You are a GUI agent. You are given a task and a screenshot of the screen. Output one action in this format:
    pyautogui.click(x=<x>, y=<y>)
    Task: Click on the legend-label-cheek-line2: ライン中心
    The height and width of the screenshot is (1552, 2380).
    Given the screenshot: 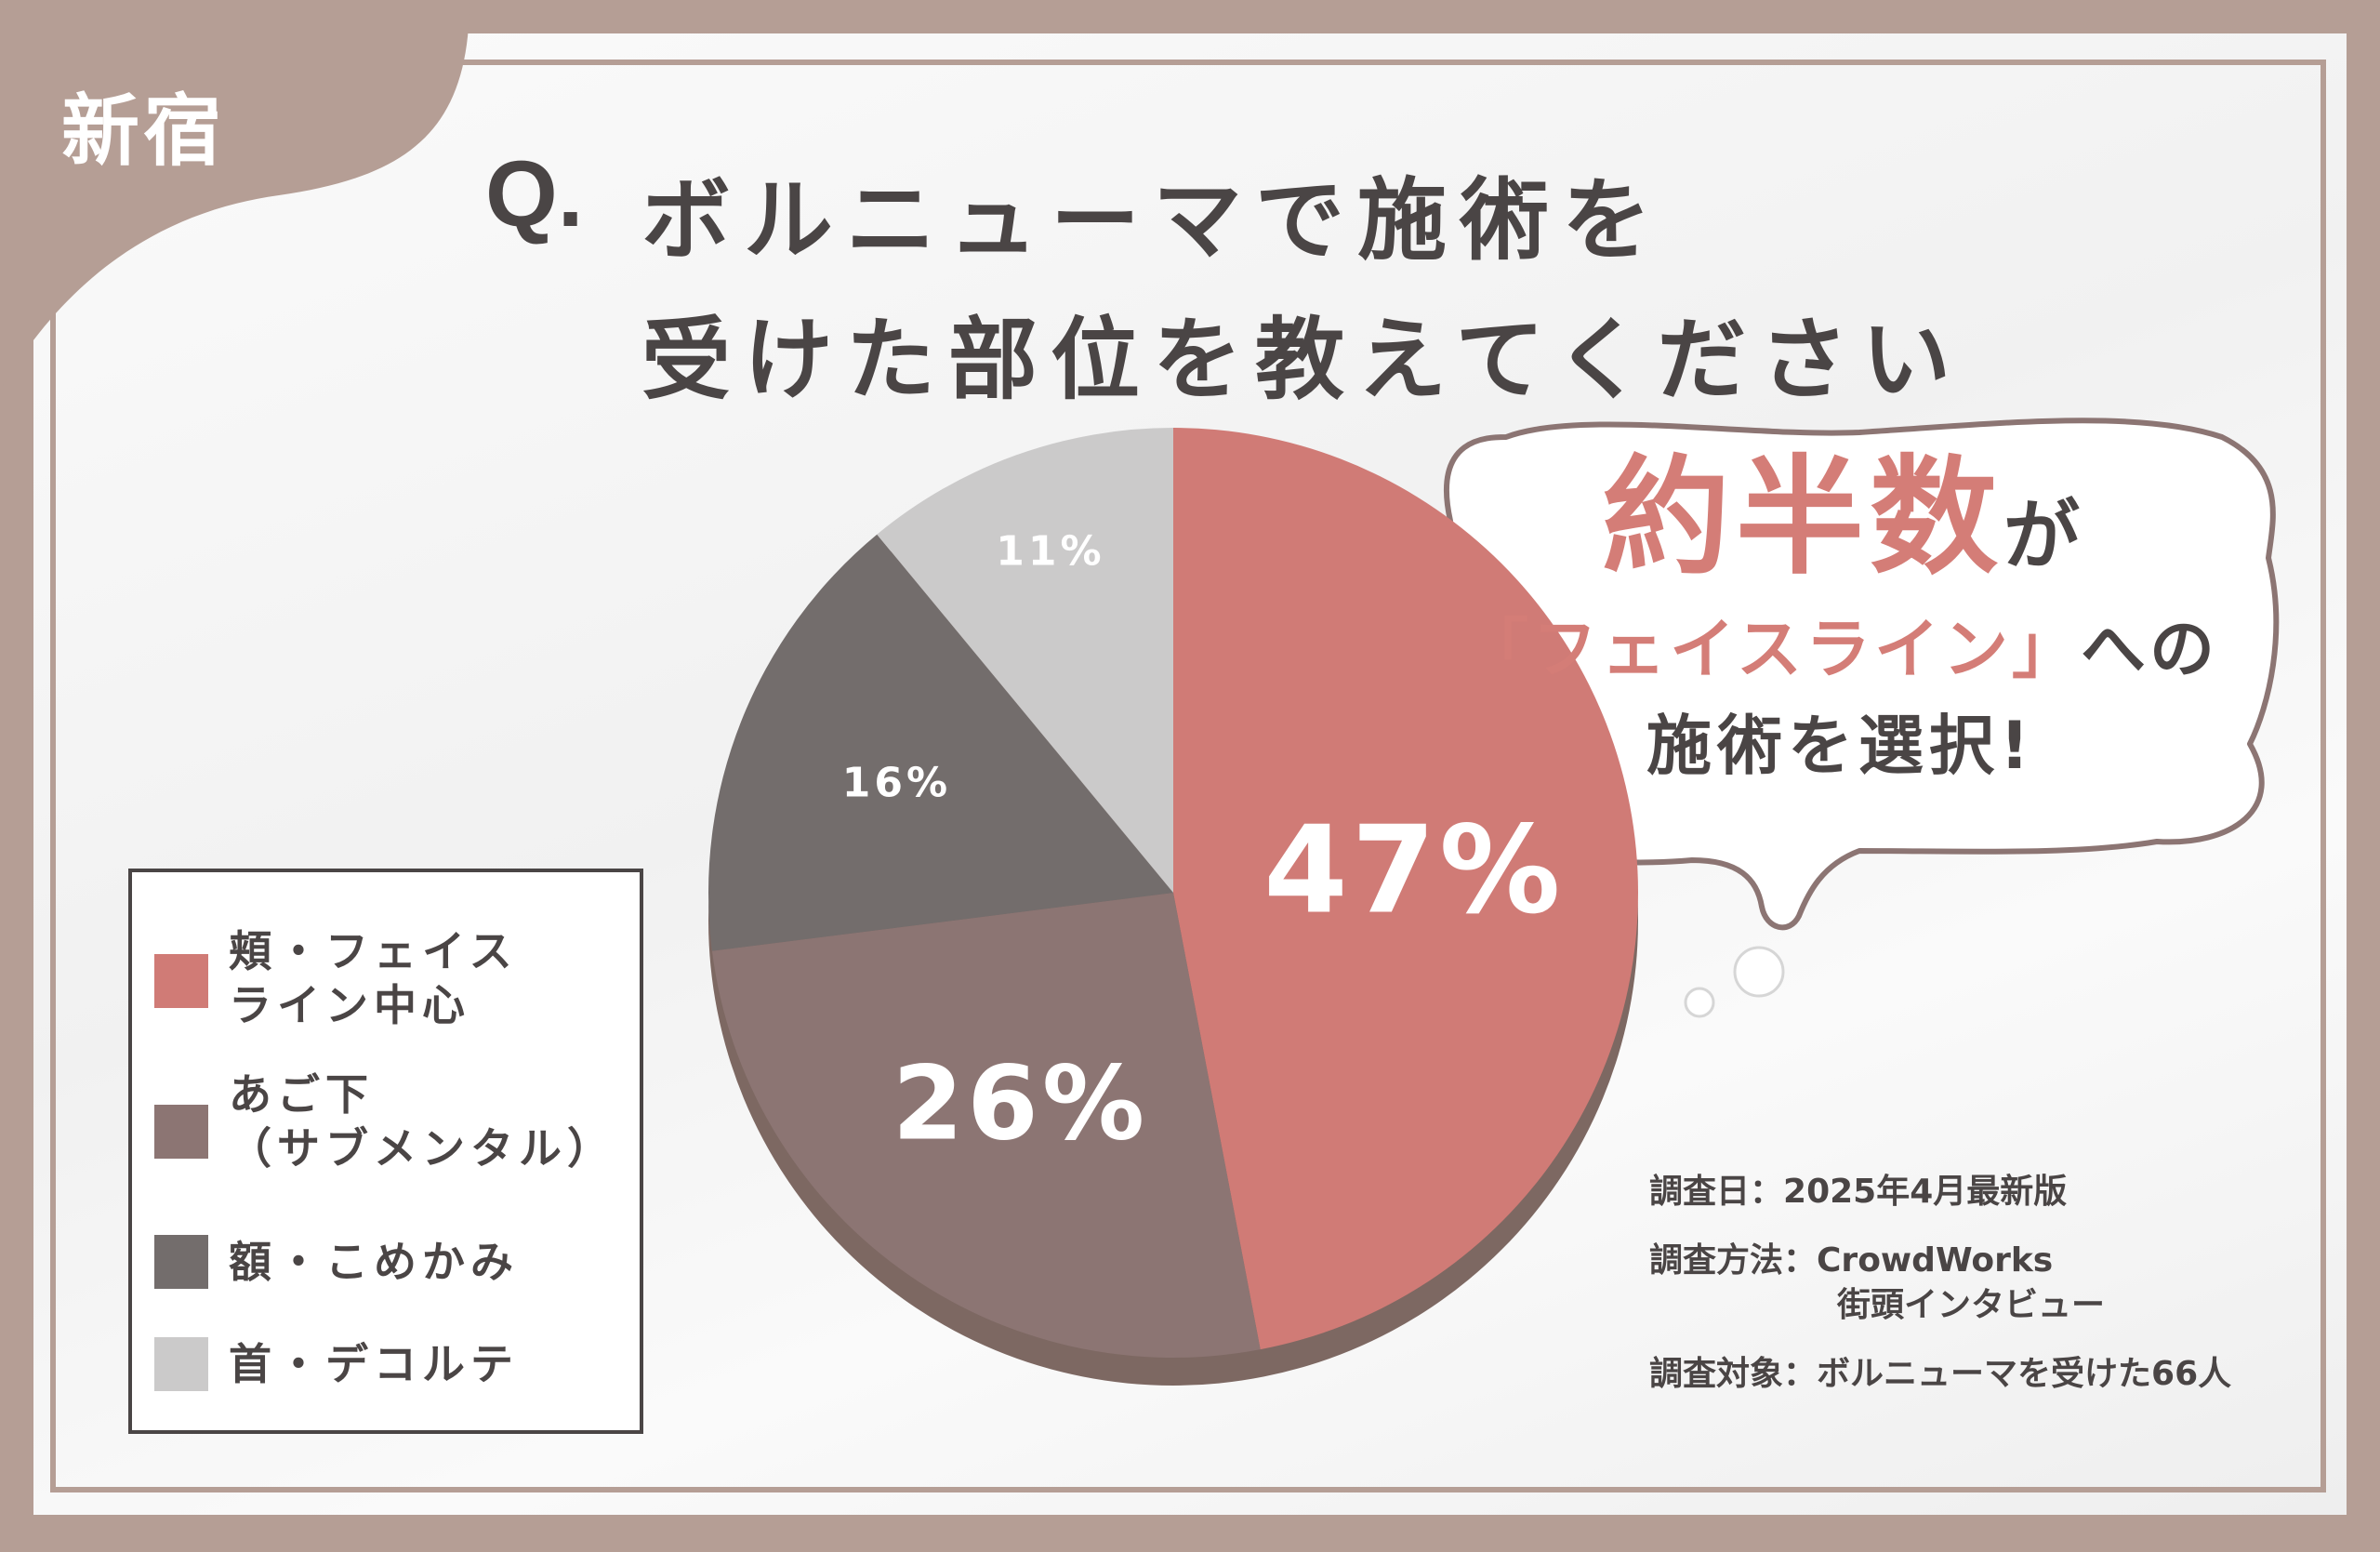 What is the action you would take?
    pyautogui.click(x=349, y=1005)
    